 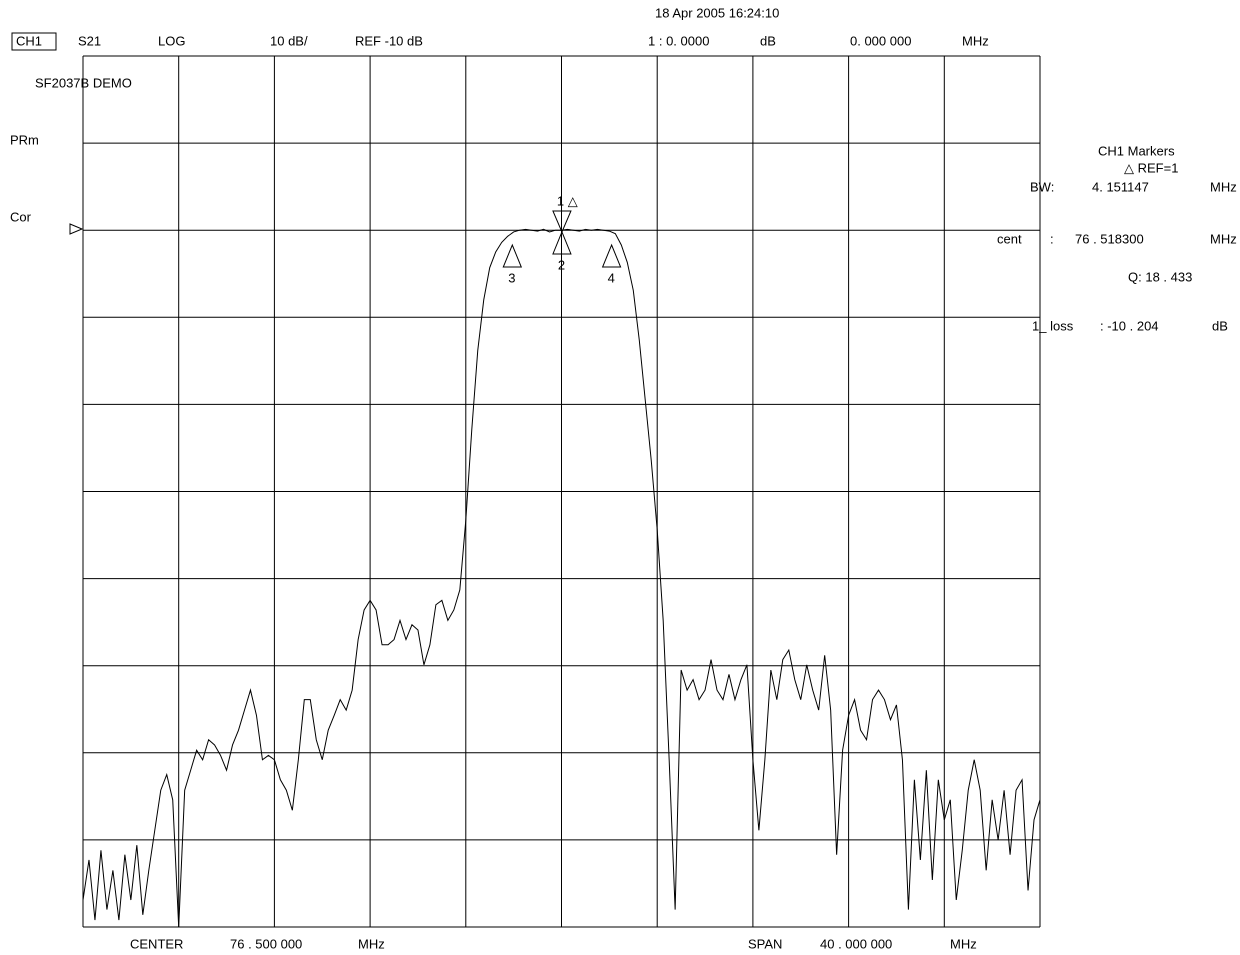 What do you see at coordinates (29, 40) in the screenshot?
I see `channel: CH1` at bounding box center [29, 40].